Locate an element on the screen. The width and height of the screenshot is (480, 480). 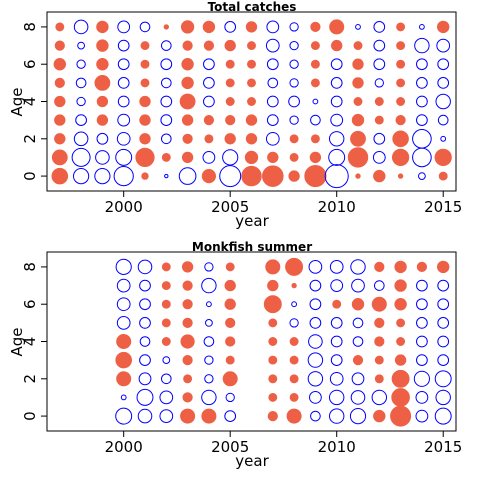
y-tick-label: 0 is located at coordinates (30, 176).